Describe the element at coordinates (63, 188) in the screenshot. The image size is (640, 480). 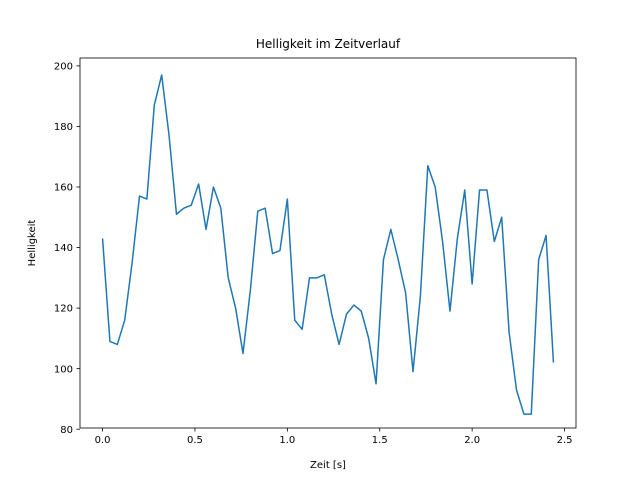
I see `y-tick-label: 160` at that location.